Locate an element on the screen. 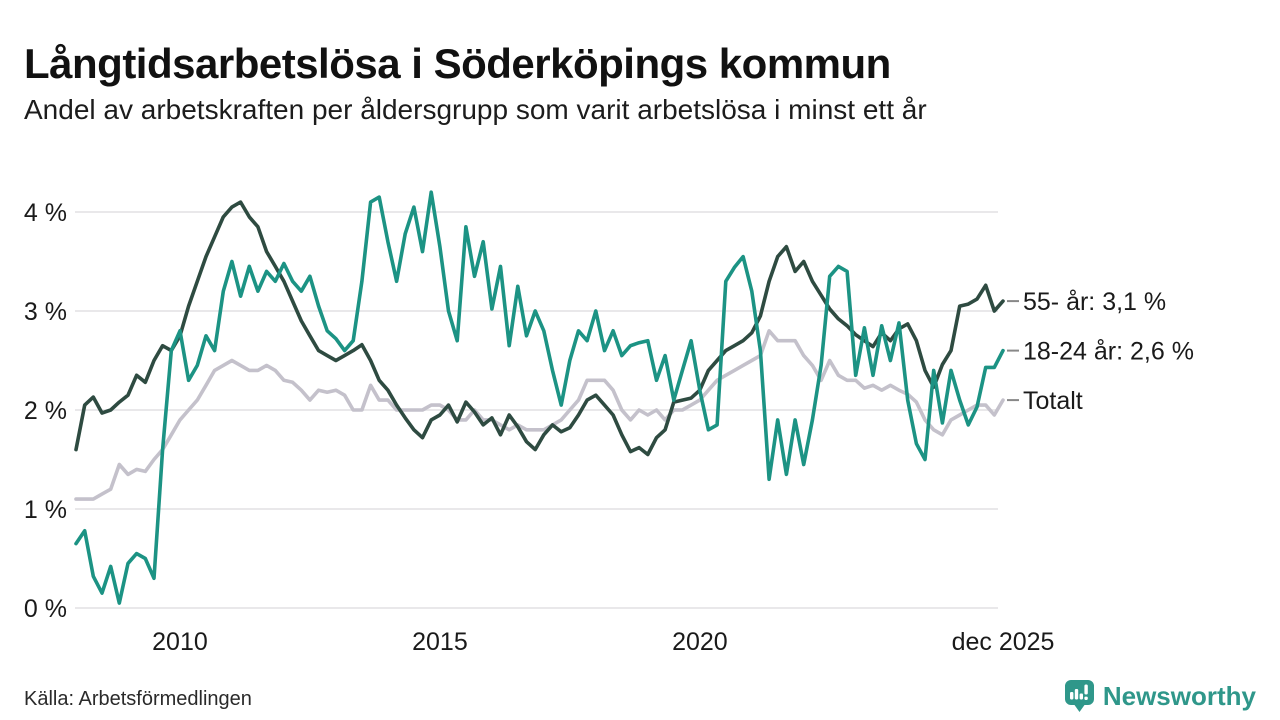 The height and width of the screenshot is (720, 1280). y-axis-label: 4 % is located at coordinates (45, 213).